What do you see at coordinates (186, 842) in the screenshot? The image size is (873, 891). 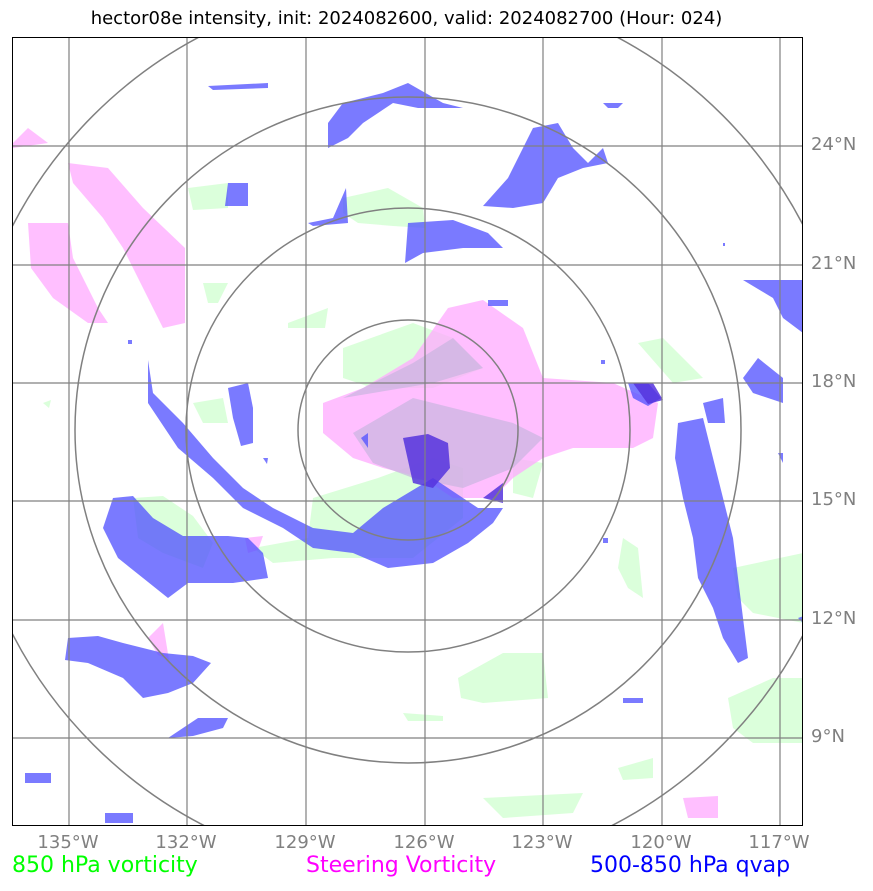 I see `lon-label: 132°W` at bounding box center [186, 842].